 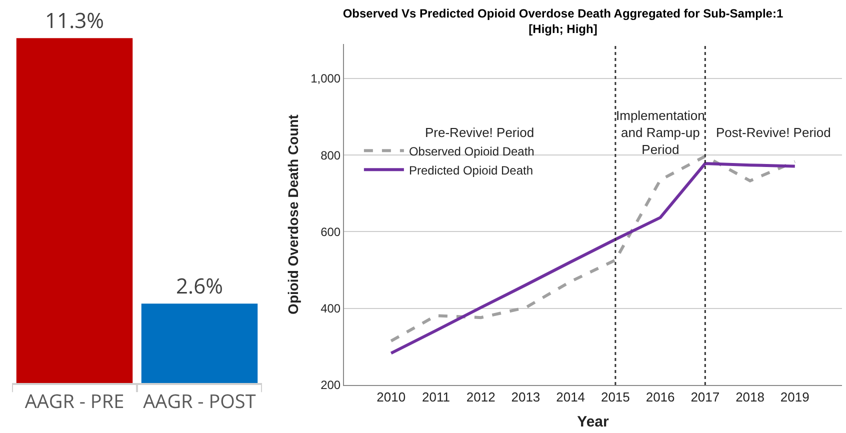 What do you see at coordinates (330, 155) in the screenshot?
I see `y-tick-label: 800` at bounding box center [330, 155].